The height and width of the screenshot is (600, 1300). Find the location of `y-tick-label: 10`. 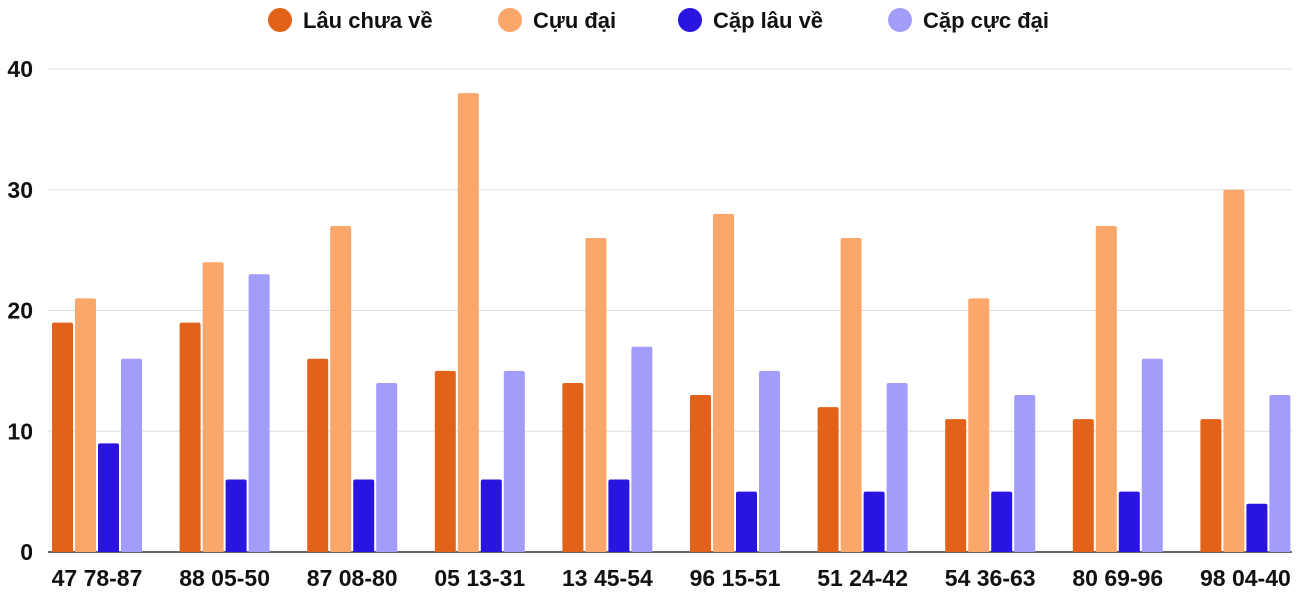

y-tick-label: 10 is located at coordinates (20, 431).